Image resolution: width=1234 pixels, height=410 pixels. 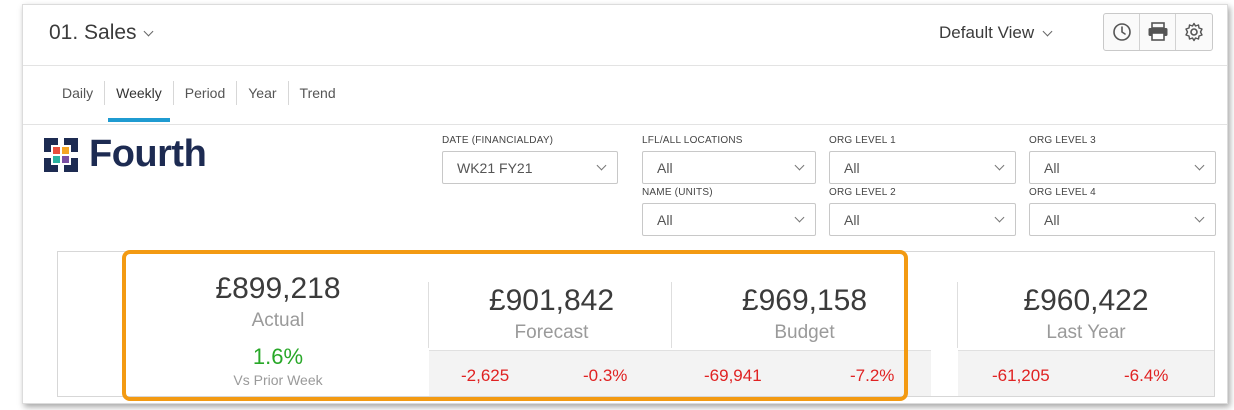 What do you see at coordinates (1086, 300) in the screenshot?
I see `kpi-last-year-value: £960,422` at bounding box center [1086, 300].